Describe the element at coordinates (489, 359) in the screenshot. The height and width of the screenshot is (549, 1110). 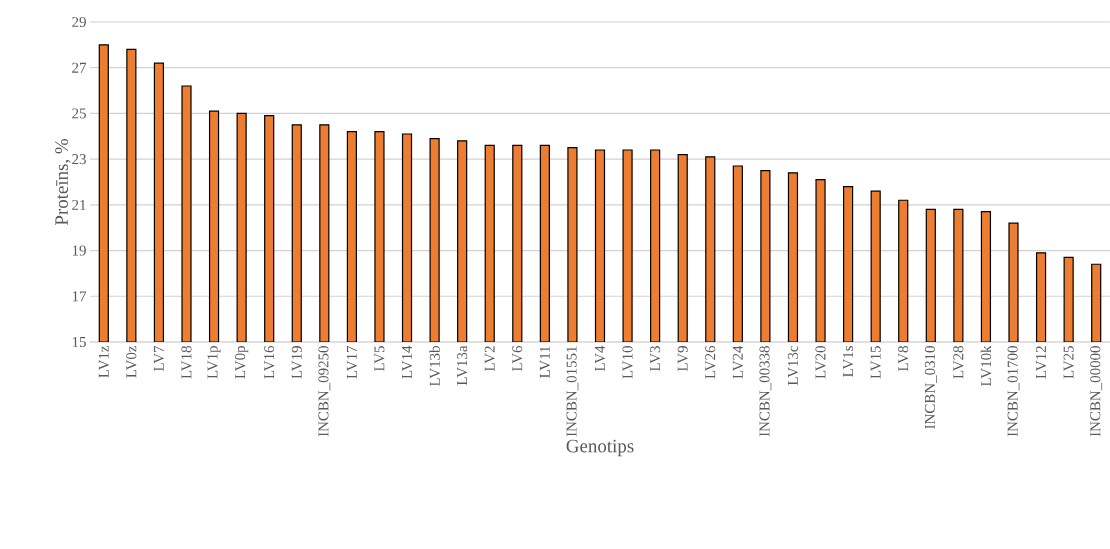
I see `x-tick-label: LV2` at that location.